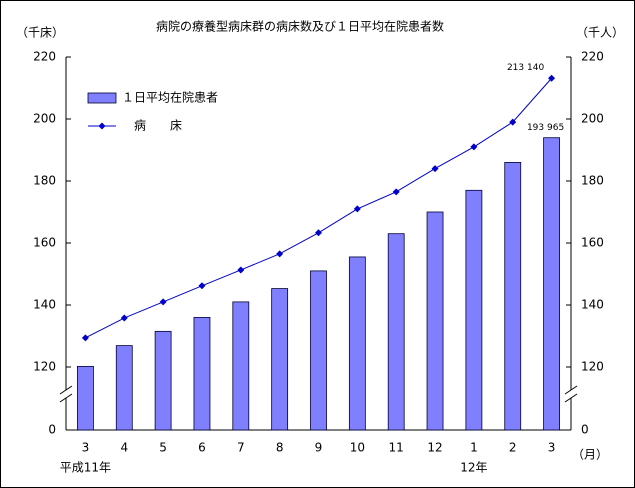  Describe the element at coordinates (434, 448) in the screenshot. I see `x-tick-label: 12` at that location.